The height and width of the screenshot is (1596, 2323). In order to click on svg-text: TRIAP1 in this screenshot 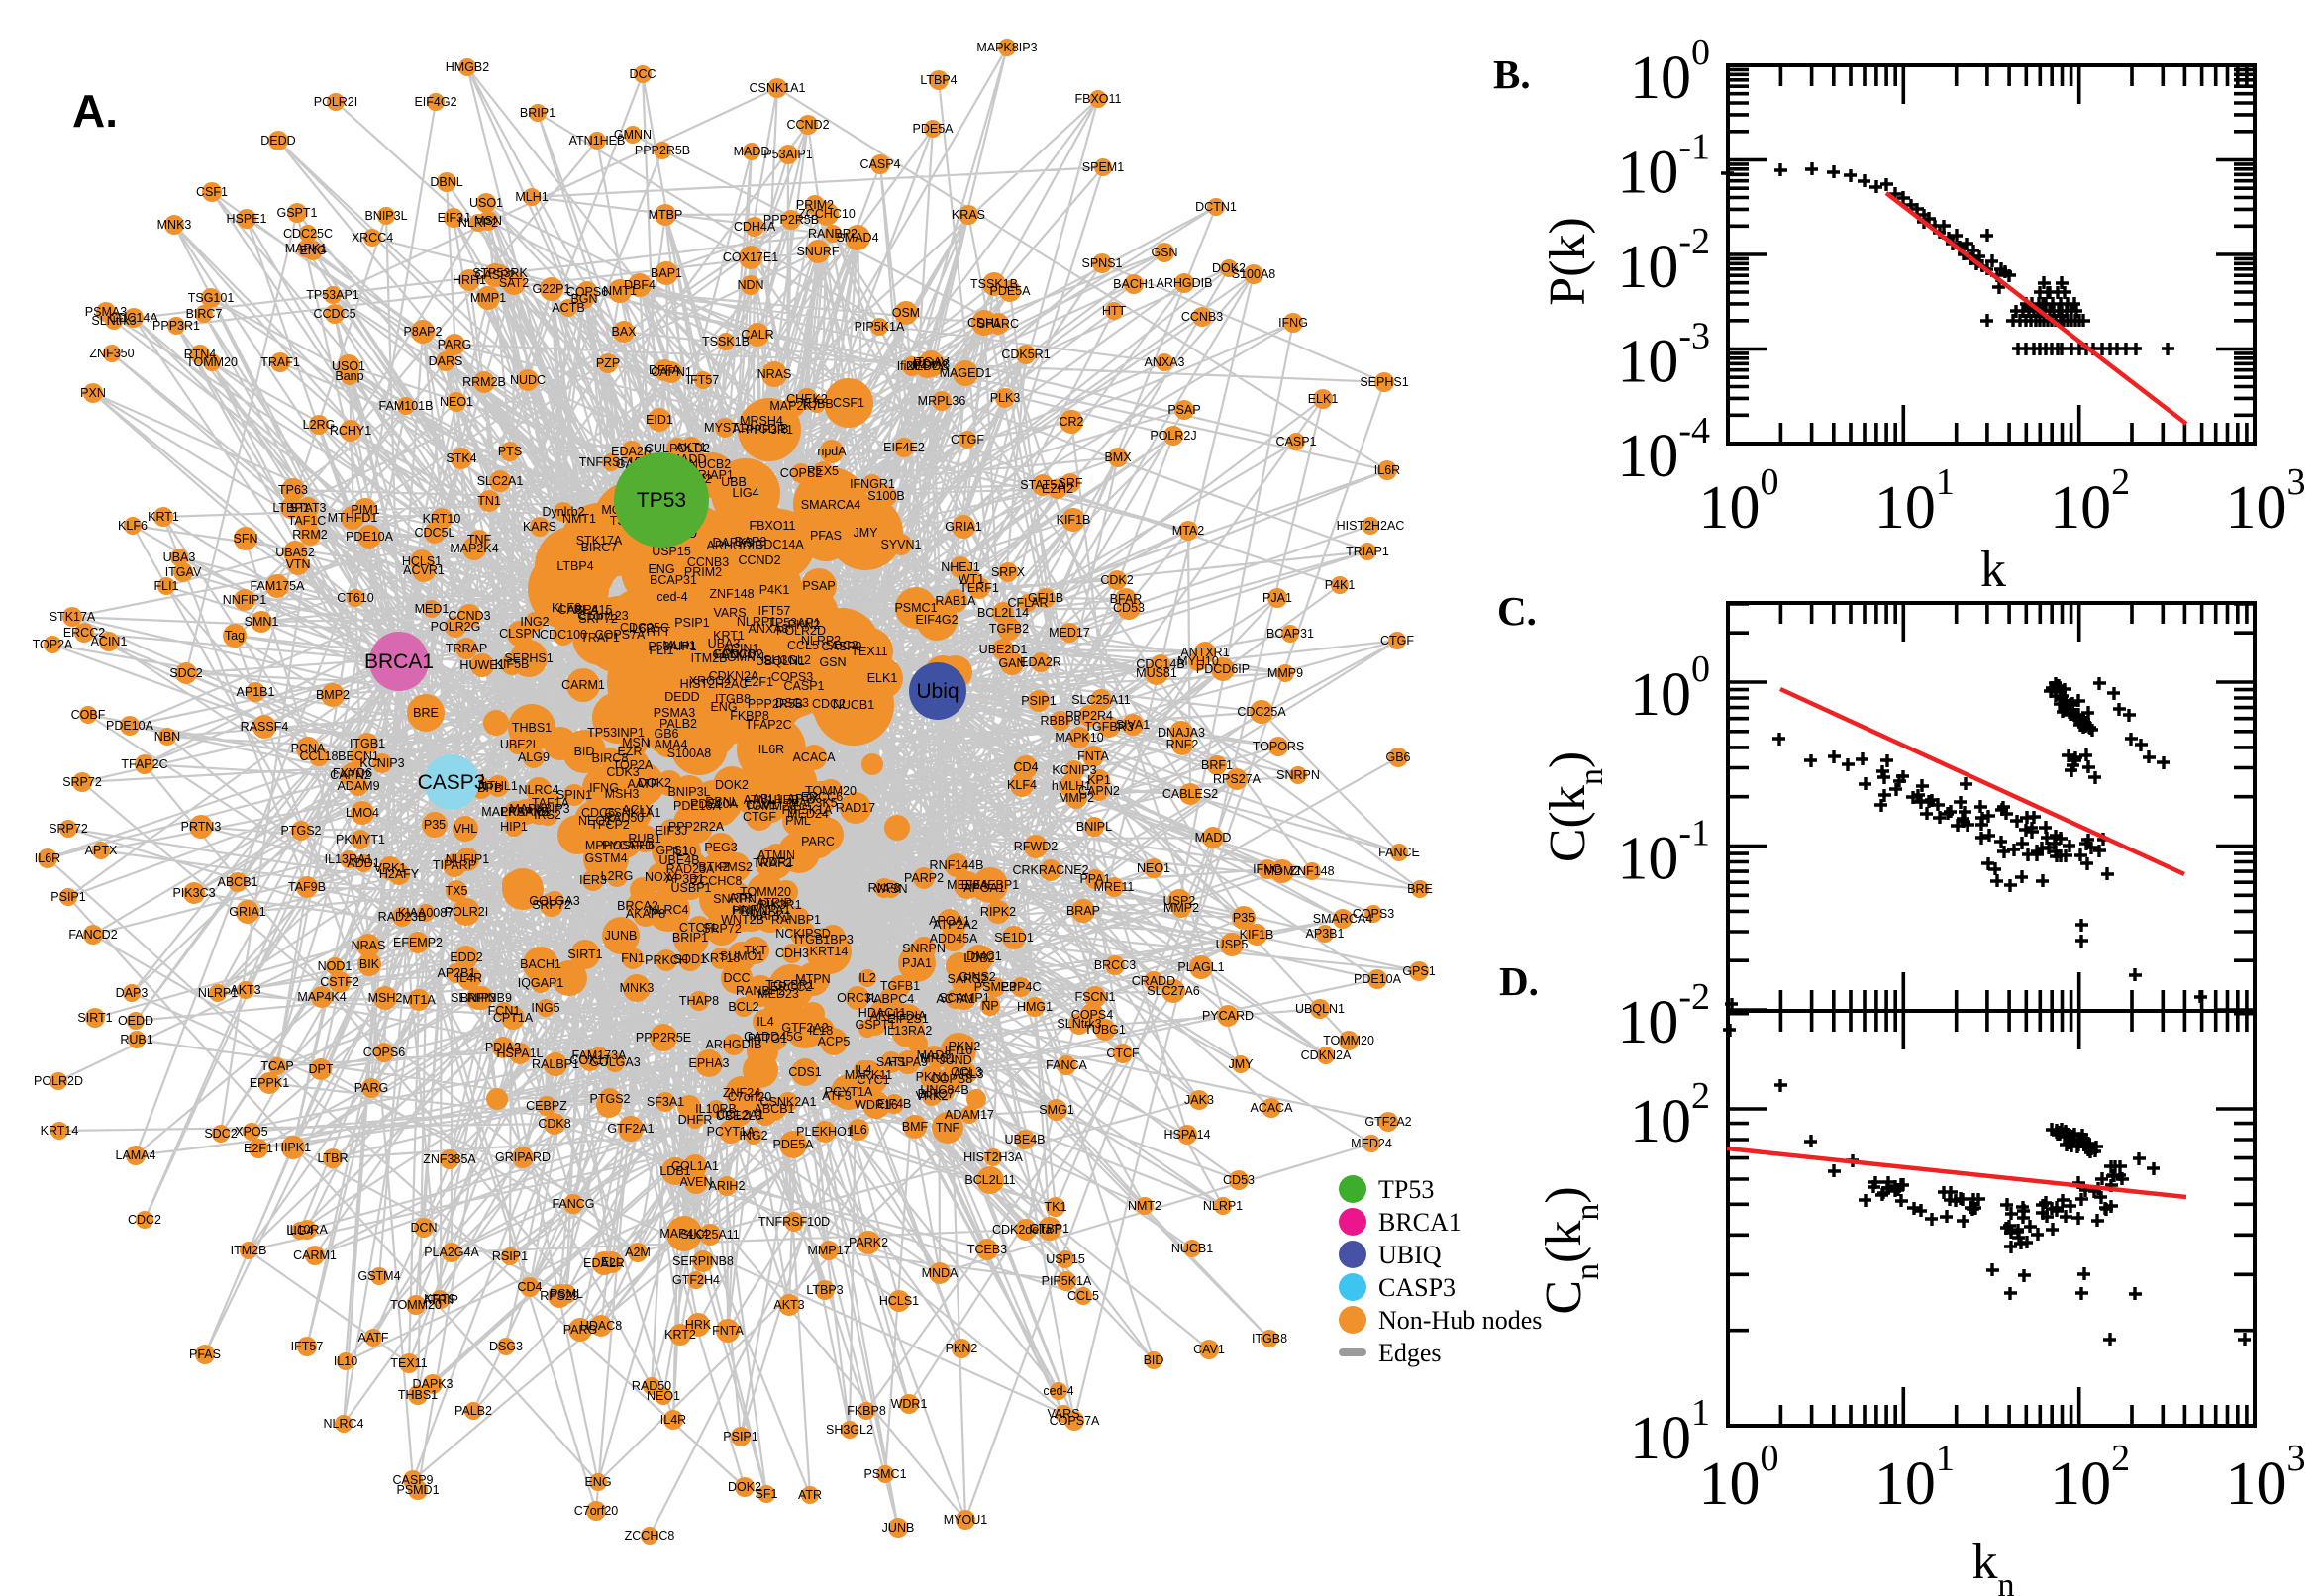, I will do `click(1368, 551)`.